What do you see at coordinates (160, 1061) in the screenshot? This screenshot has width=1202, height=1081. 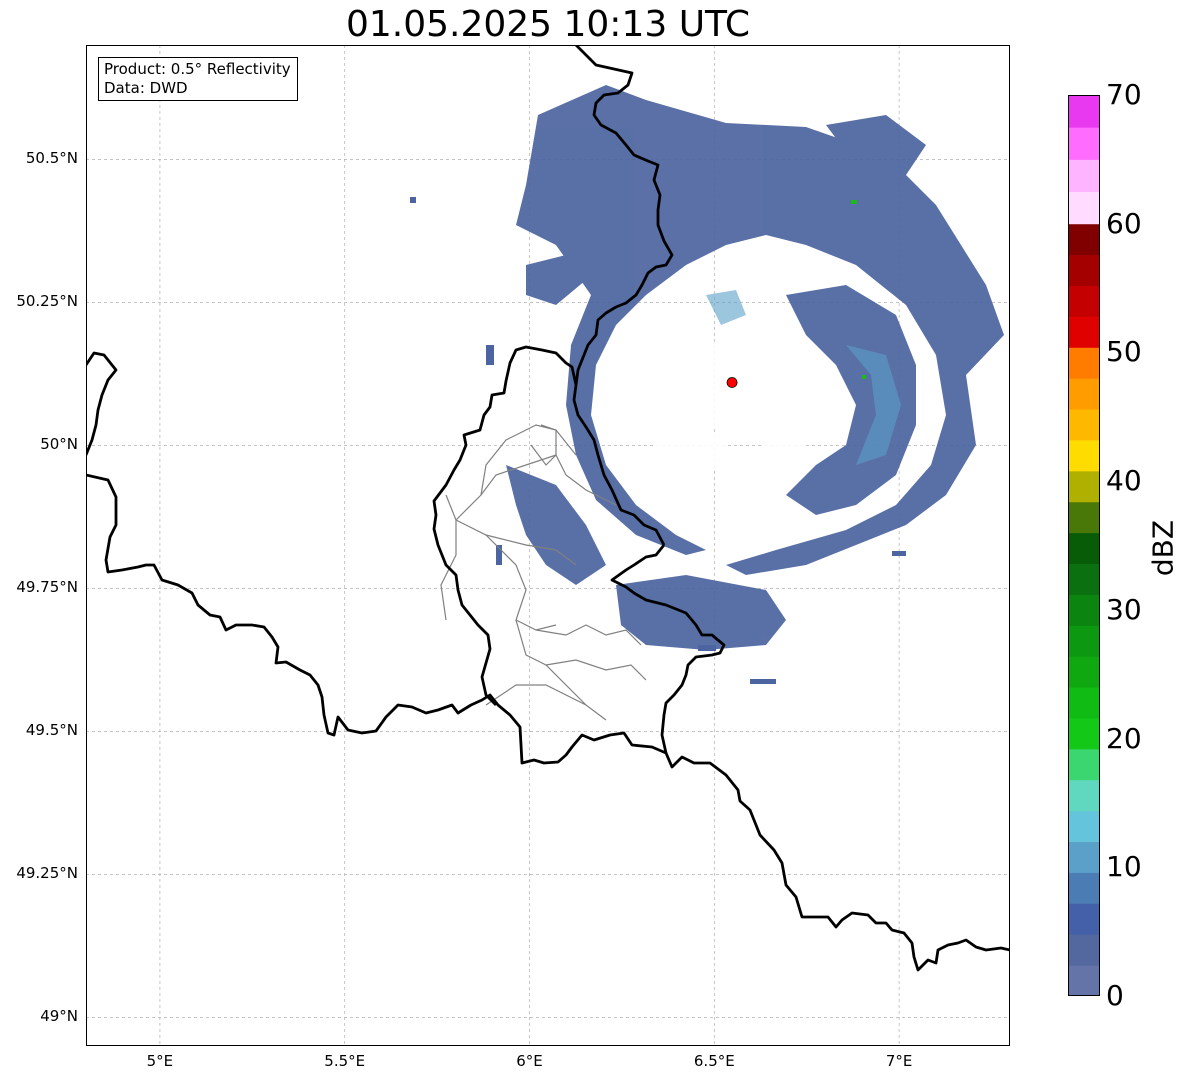 I see `lon-tick-label-0: 5°E` at bounding box center [160, 1061].